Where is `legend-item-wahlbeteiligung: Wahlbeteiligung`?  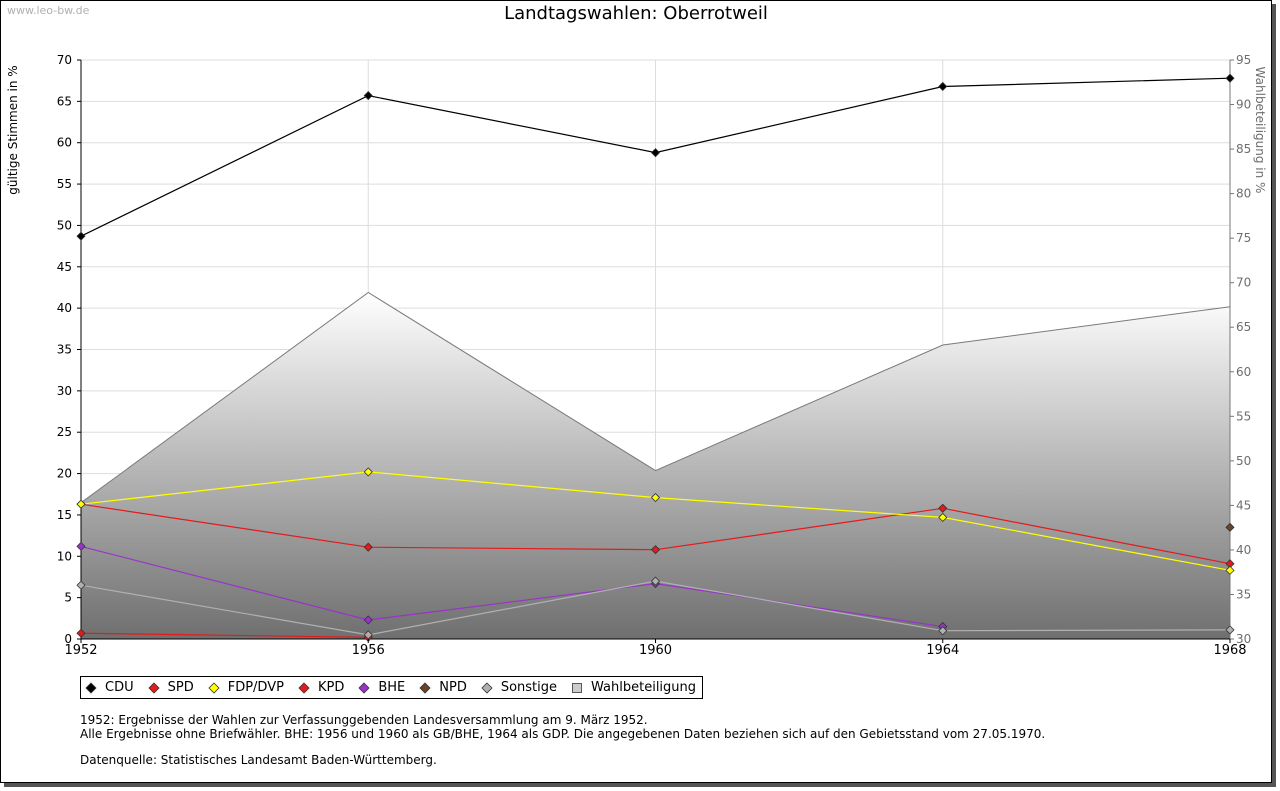
legend-item-wahlbeteiligung: Wahlbeteiligung is located at coordinates (633, 687).